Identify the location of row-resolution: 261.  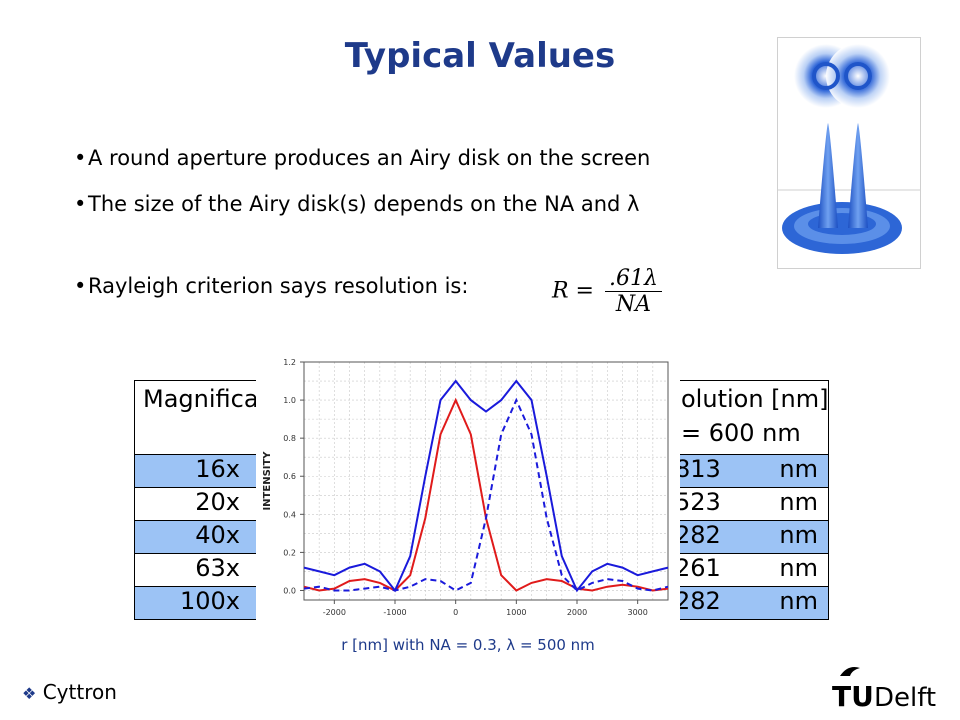
(698, 568).